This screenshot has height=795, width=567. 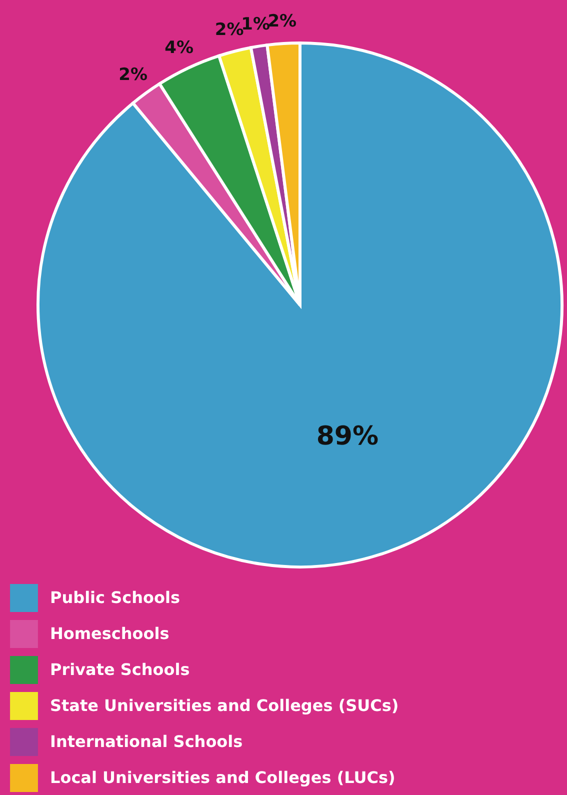 I want to click on legend-label: Homeschools, so click(x=110, y=633).